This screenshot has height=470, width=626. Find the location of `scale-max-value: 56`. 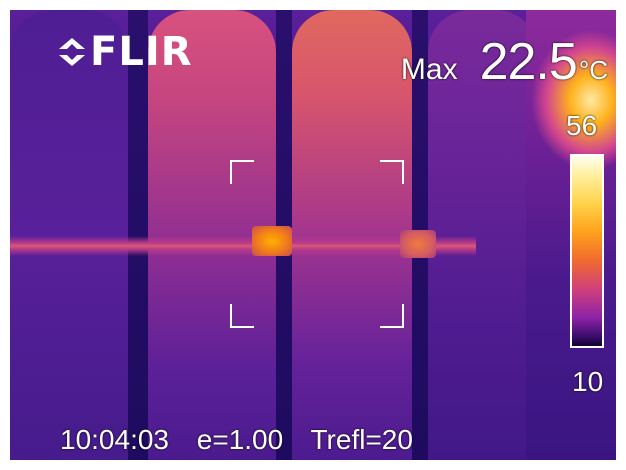

scale-max-value: 56 is located at coordinates (582, 125).